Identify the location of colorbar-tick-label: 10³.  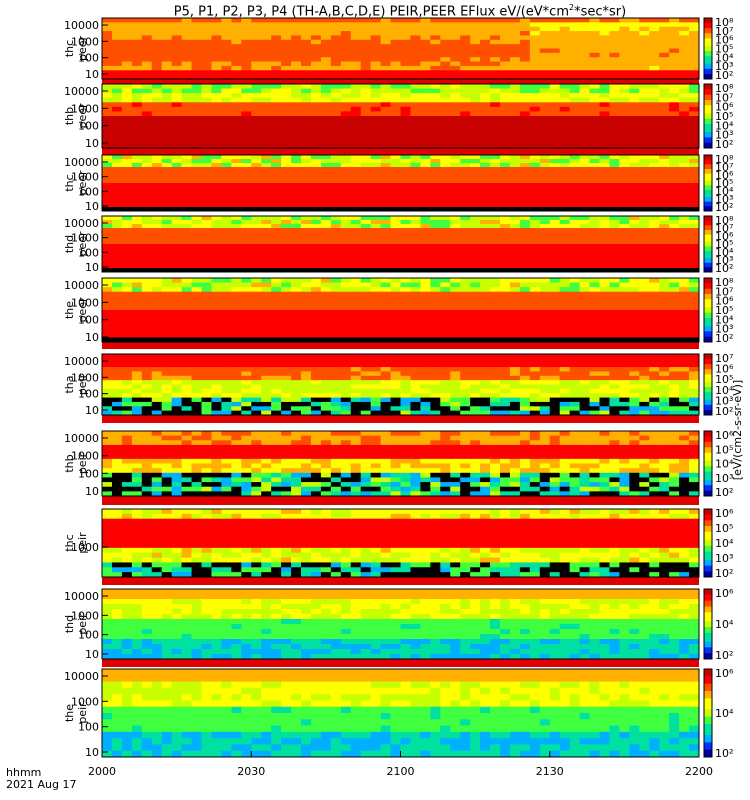
(724, 199).